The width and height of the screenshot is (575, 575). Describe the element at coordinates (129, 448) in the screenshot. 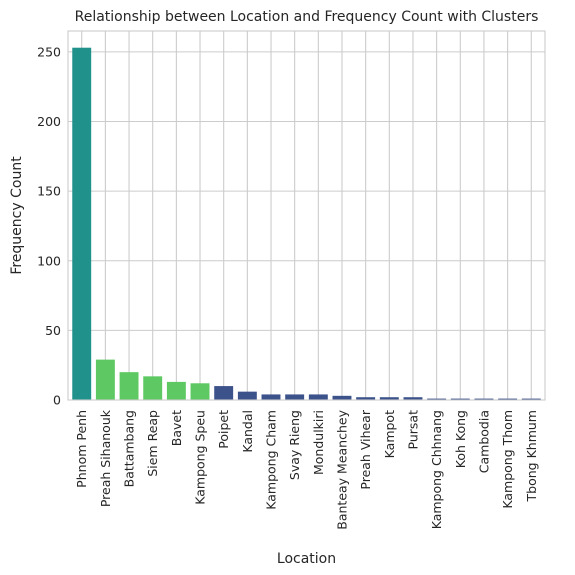

I see `x-tick-label: Battambang` at that location.